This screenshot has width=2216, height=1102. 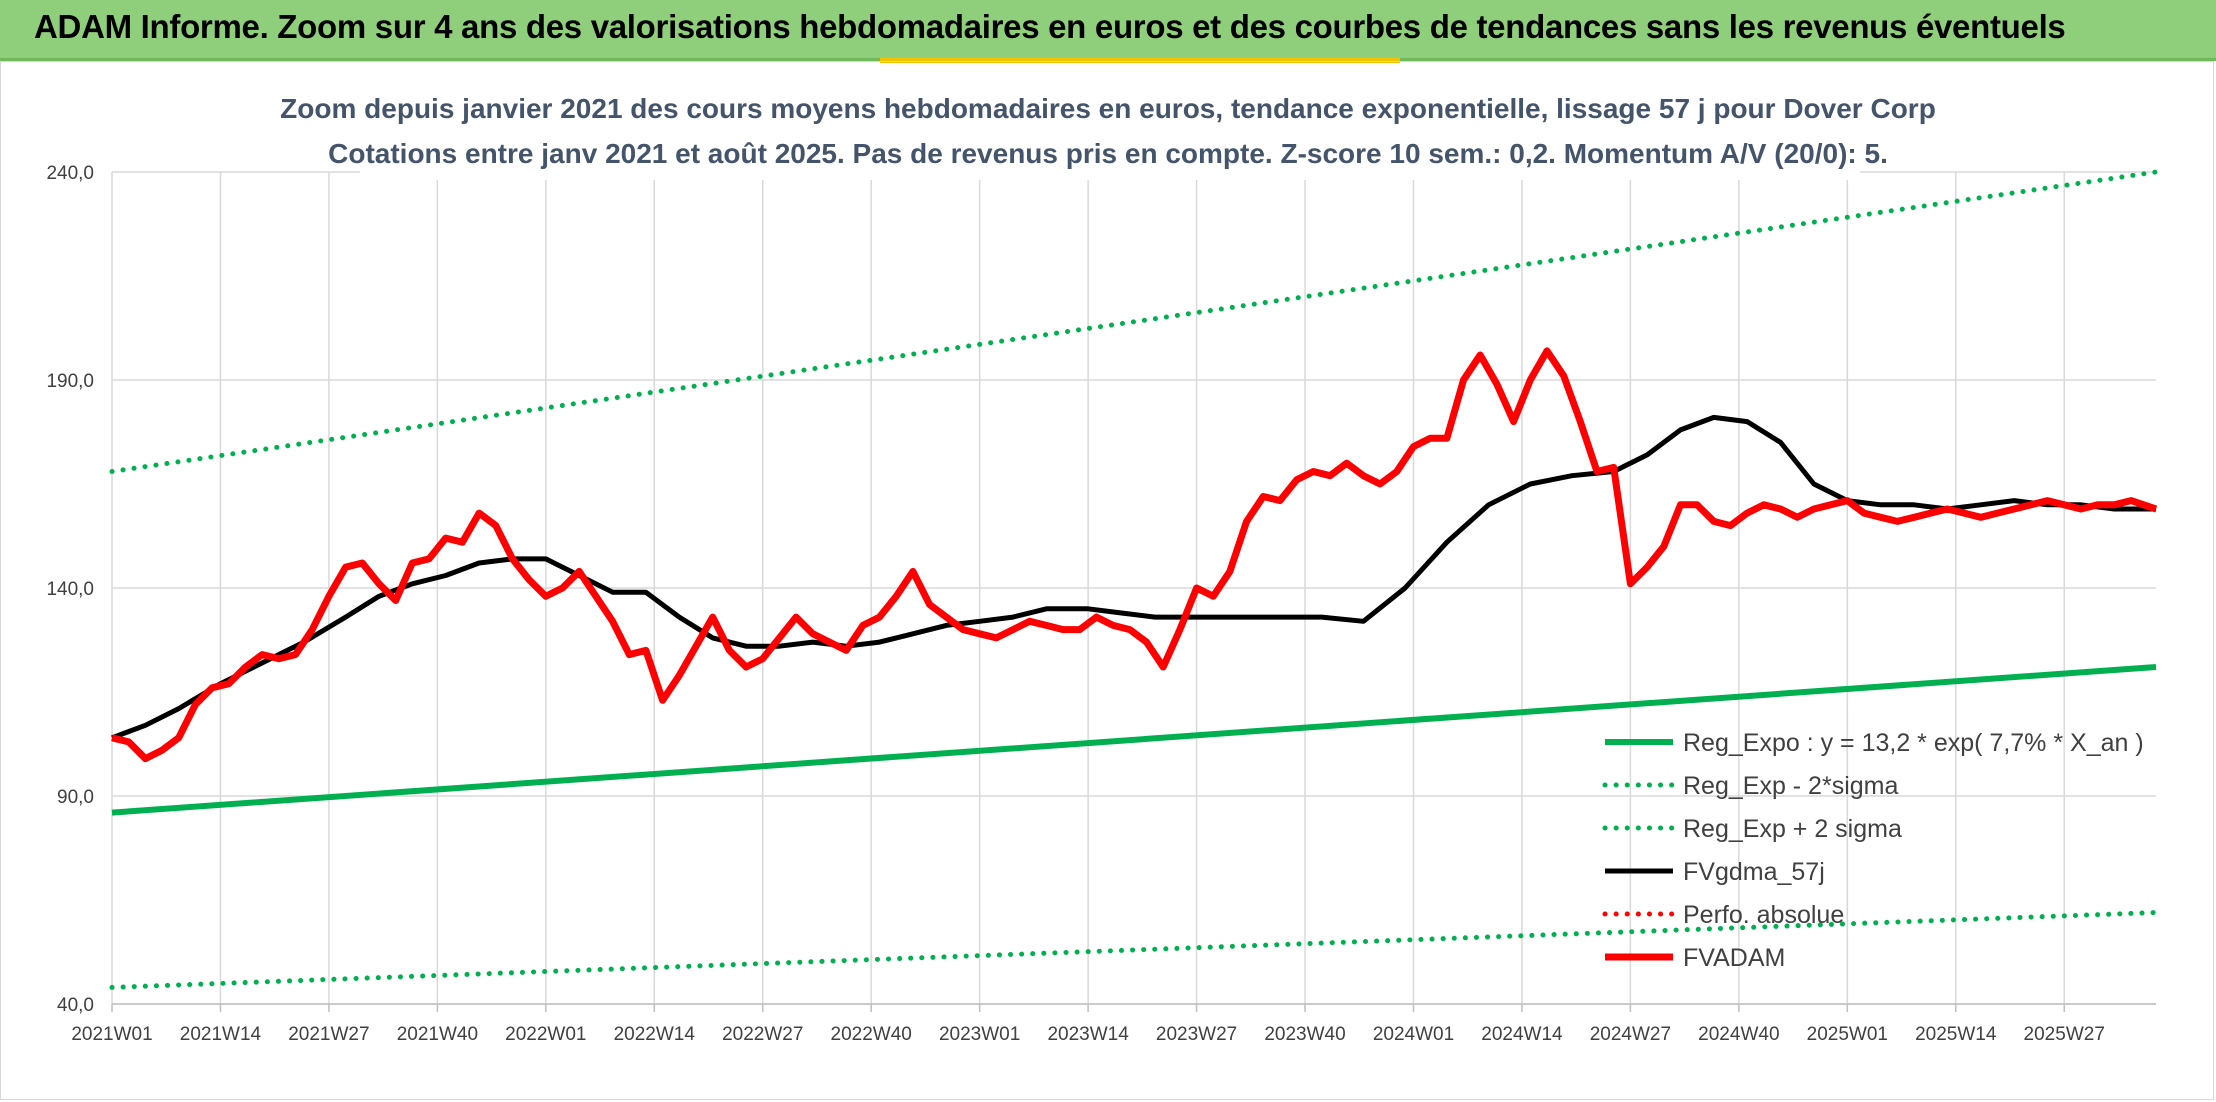 What do you see at coordinates (1847, 1034) in the screenshot?
I see `x-tick-label: 2025W01` at bounding box center [1847, 1034].